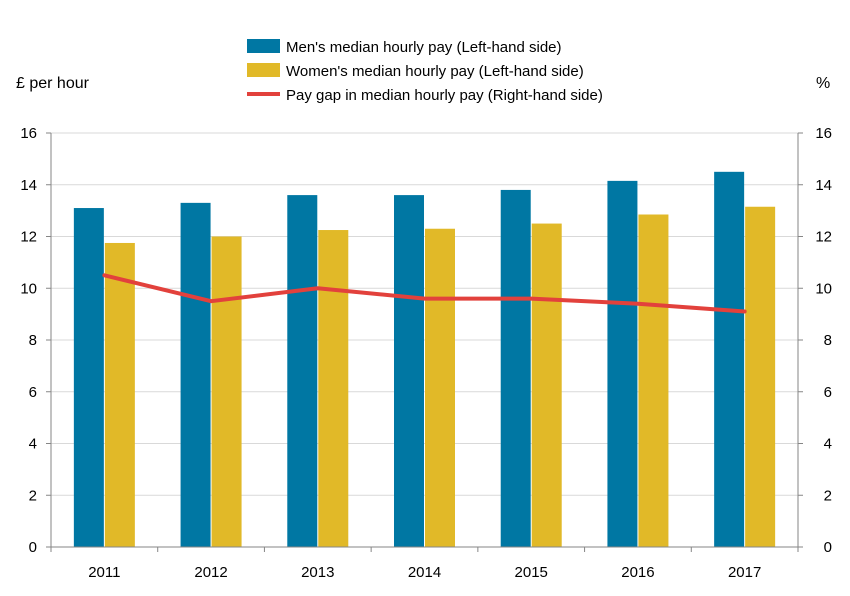  Describe the element at coordinates (440, 388) in the screenshot. I see `bar-women-2014` at that location.